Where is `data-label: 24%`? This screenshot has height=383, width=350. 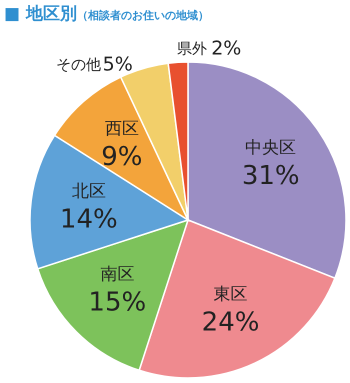
data-label: 24% is located at coordinates (231, 322).